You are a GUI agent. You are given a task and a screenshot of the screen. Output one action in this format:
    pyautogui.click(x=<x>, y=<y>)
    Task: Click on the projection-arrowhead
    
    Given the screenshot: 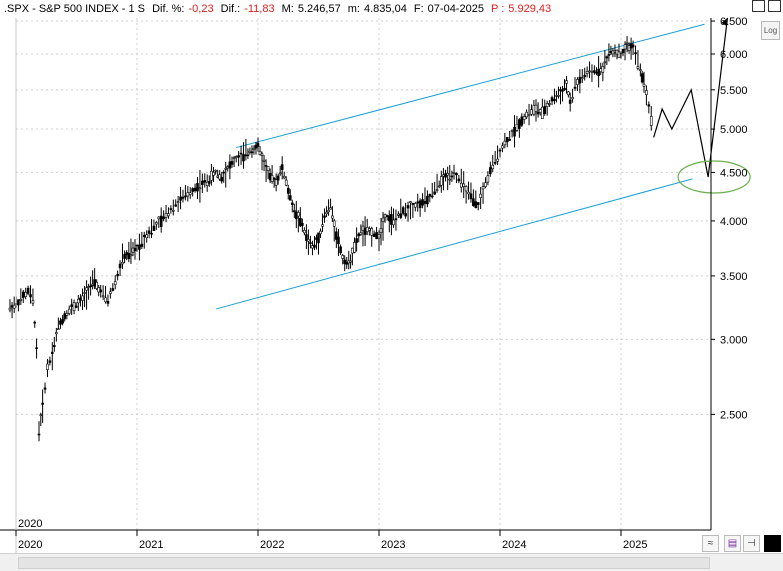 What is the action you would take?
    pyautogui.click(x=724, y=21)
    